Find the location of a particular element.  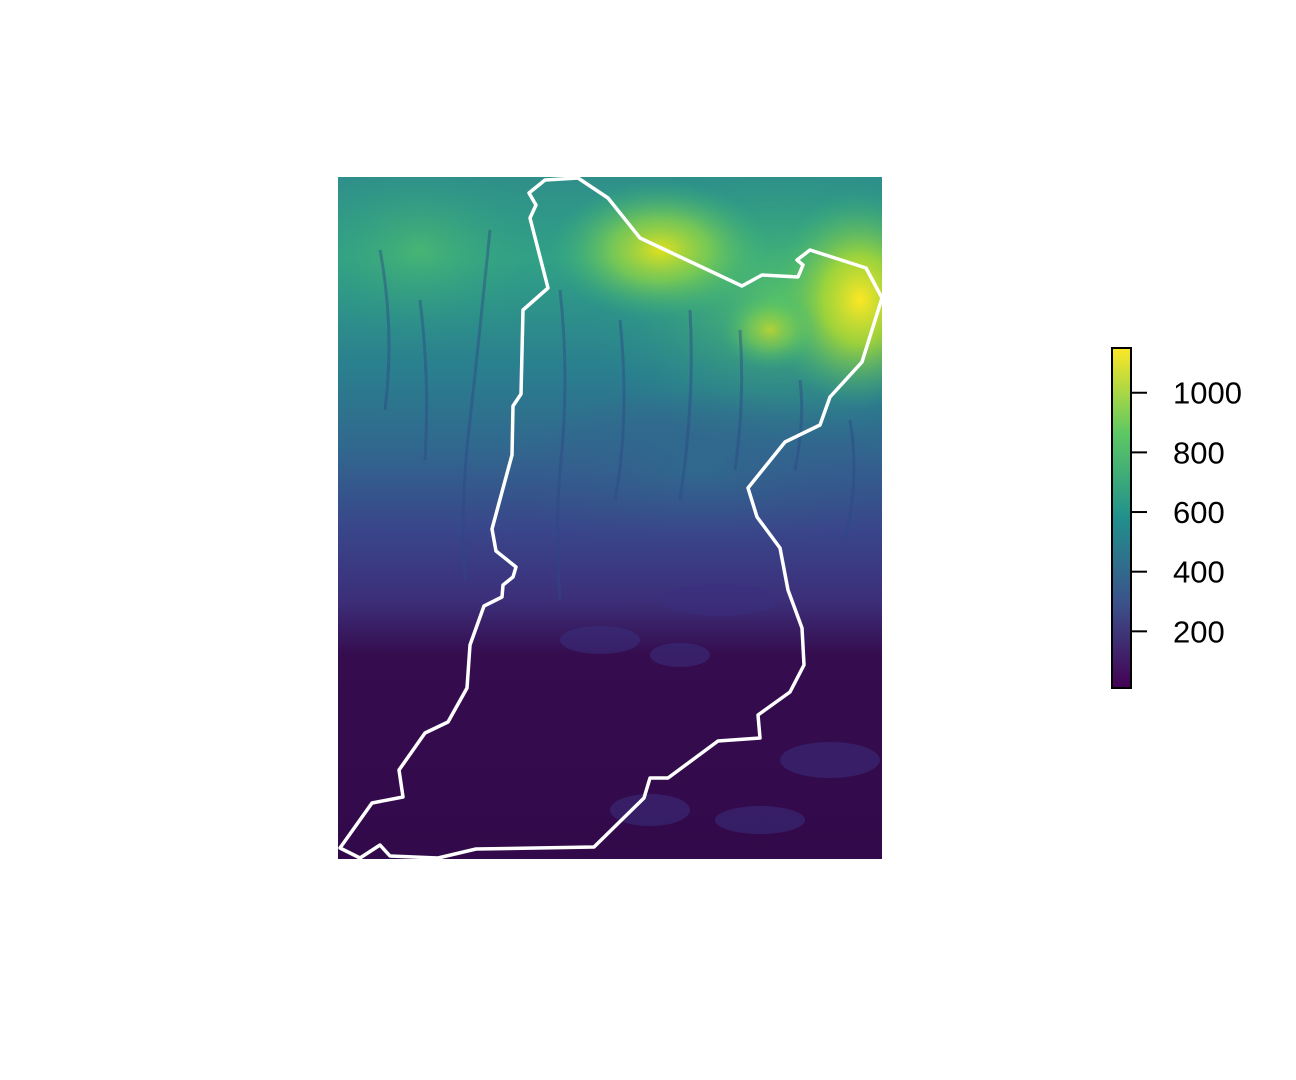

raster-highland-left is located at coordinates (449, 263).